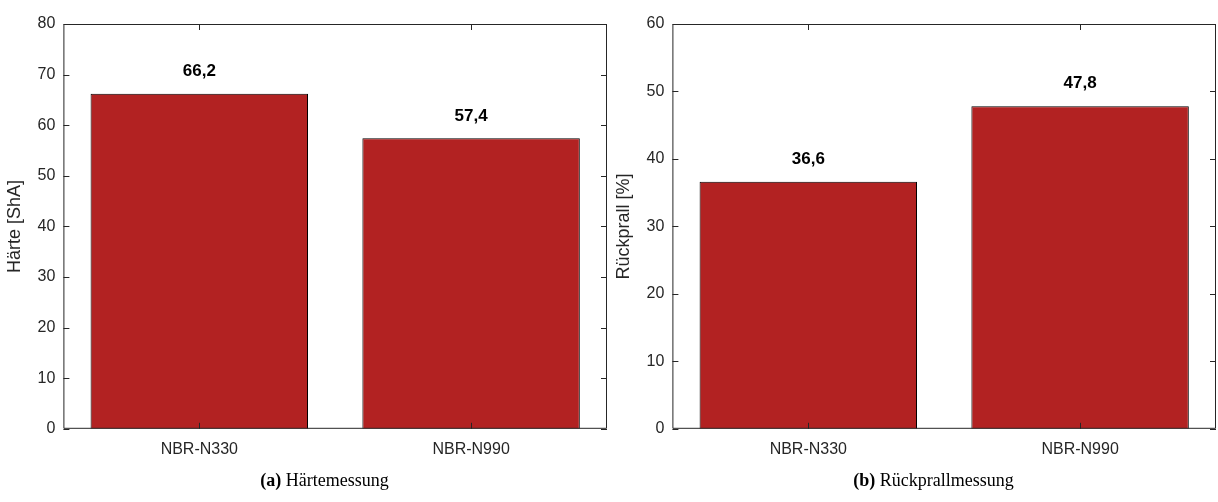 The width and height of the screenshot is (1218, 502). Describe the element at coordinates (471, 115) in the screenshot. I see `data-label: 57,4` at that location.